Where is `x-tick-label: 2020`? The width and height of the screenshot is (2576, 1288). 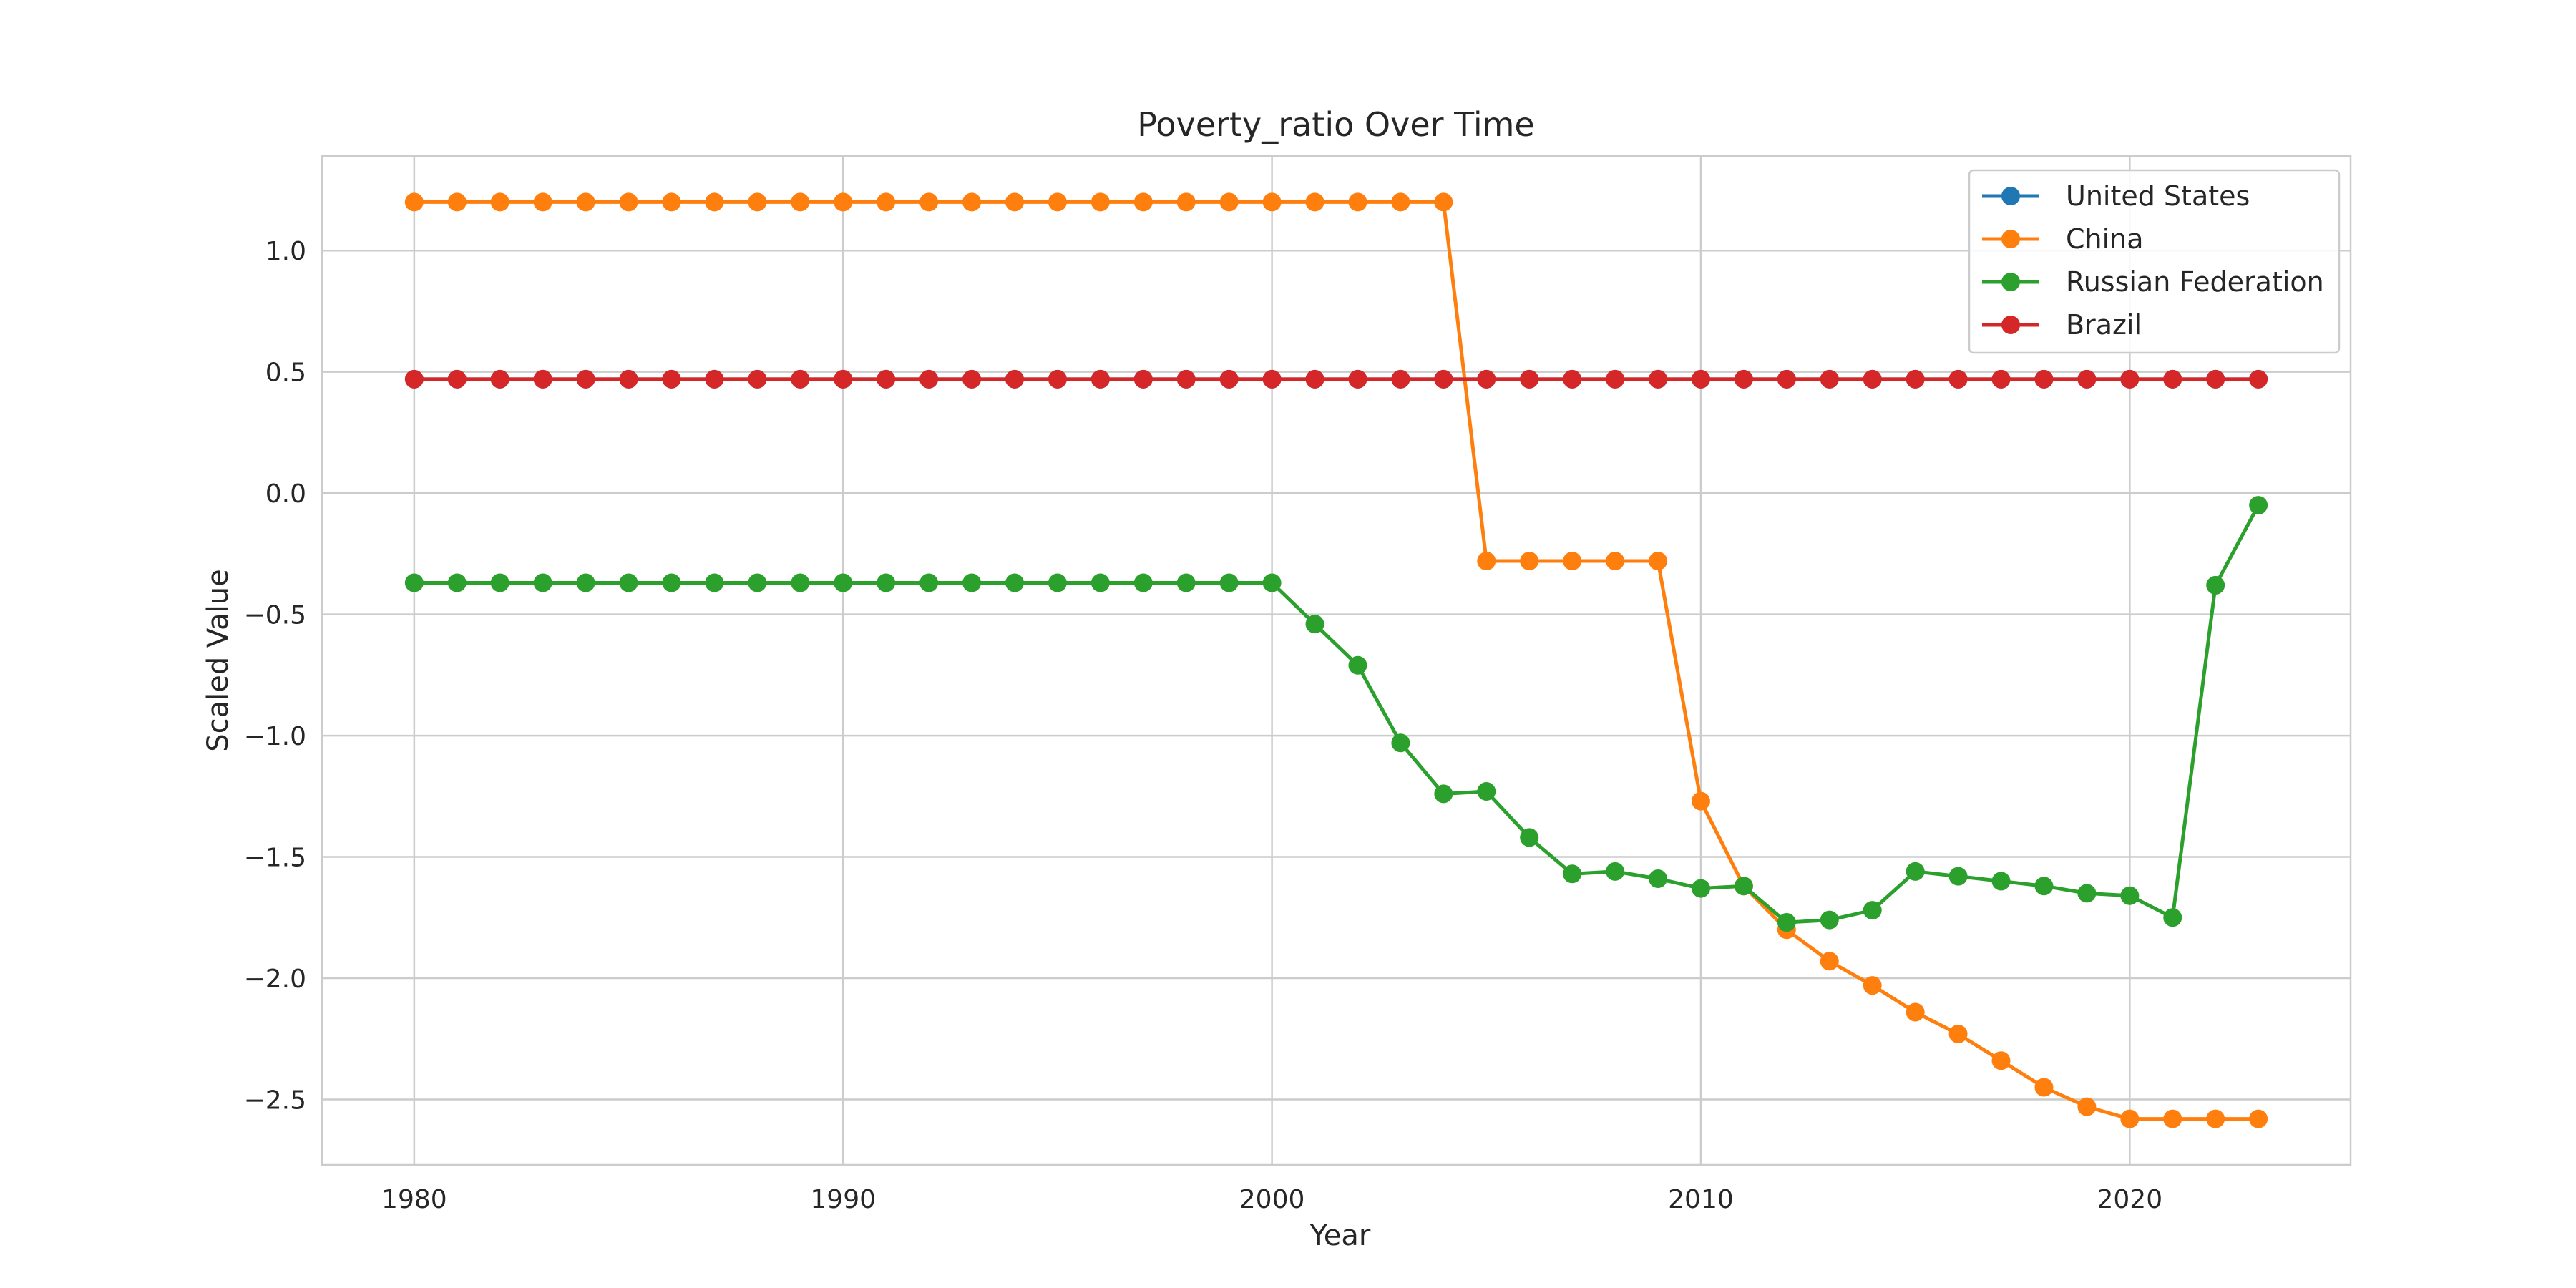
x-tick-label: 2020 is located at coordinates (2130, 1199).